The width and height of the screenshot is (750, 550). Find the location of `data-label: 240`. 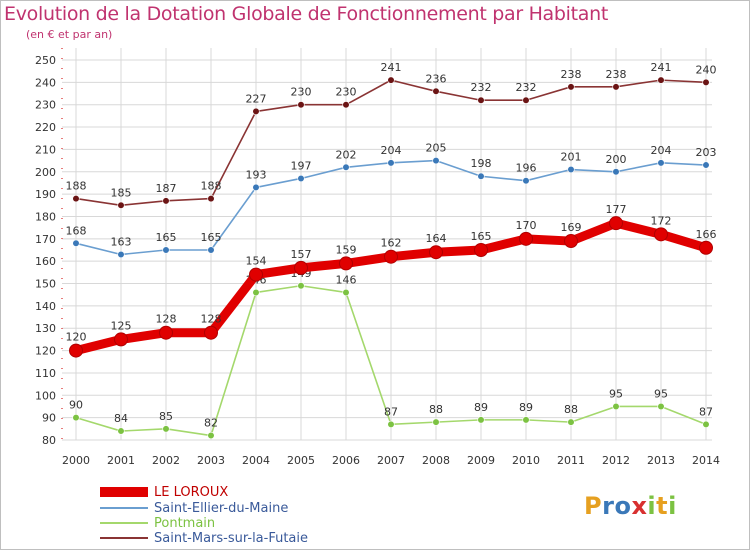

data-label: 240 is located at coordinates (706, 69).